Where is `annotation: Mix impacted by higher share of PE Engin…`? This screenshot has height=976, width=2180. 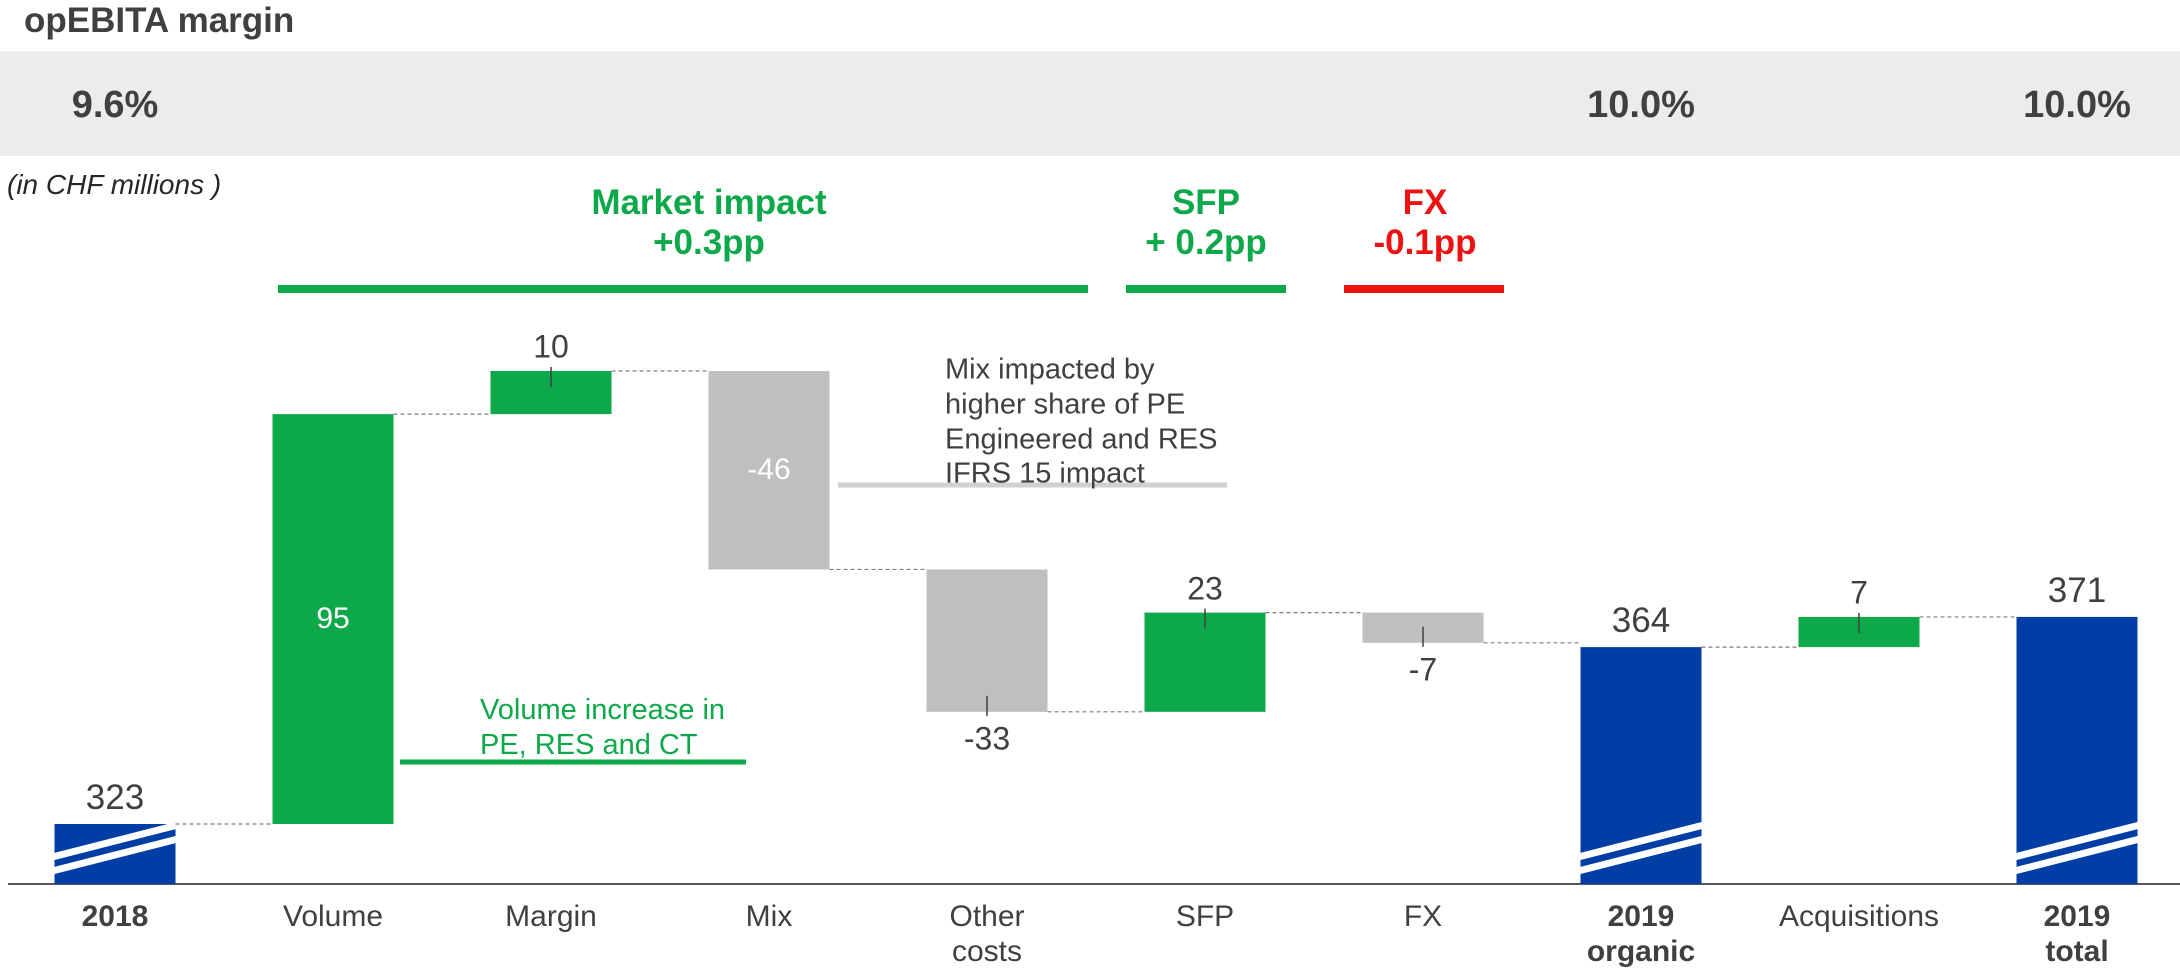
annotation: Mix impacted by higher share of PE Engin… is located at coordinates (1081, 421).